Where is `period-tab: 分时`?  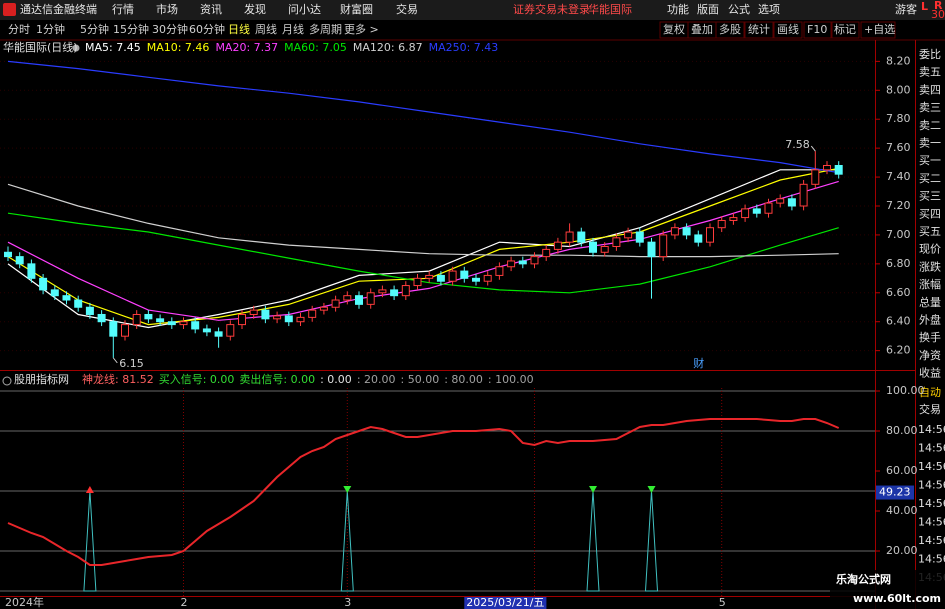
period-tab: 分时 is located at coordinates (19, 29).